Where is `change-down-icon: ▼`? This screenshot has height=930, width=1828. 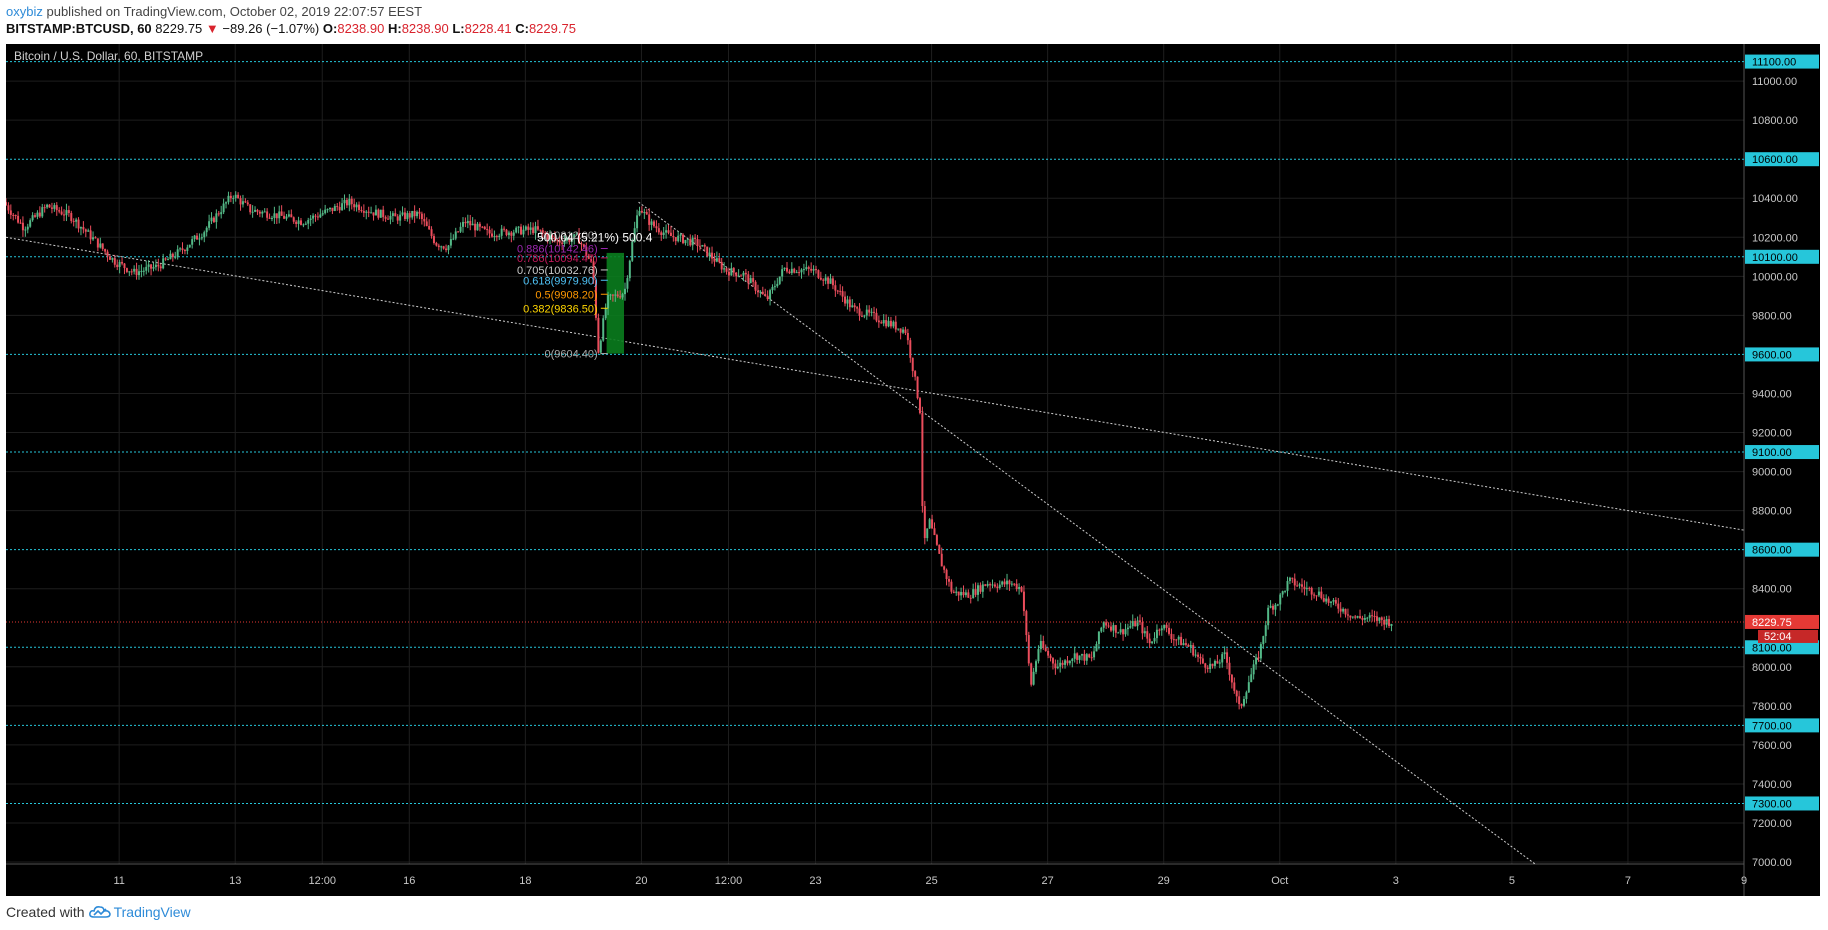
change-down-icon: ▼ is located at coordinates (212, 28).